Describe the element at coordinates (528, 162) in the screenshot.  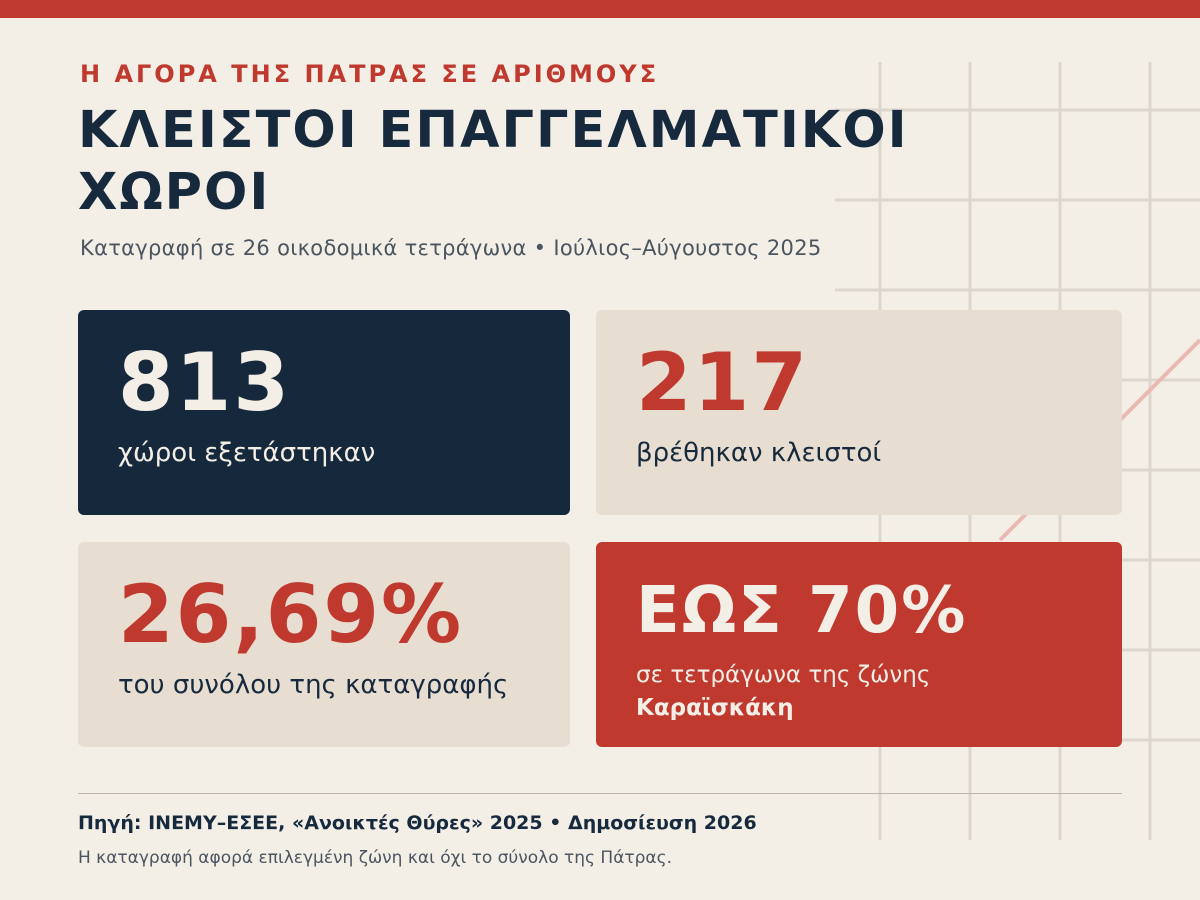
I see `page-title: ΚΛΕΙΣΤΟΙ ΕΠΑΓΓΕΛΜΑΤΙΚΟΙ ΧΩΡΟΙ` at that location.